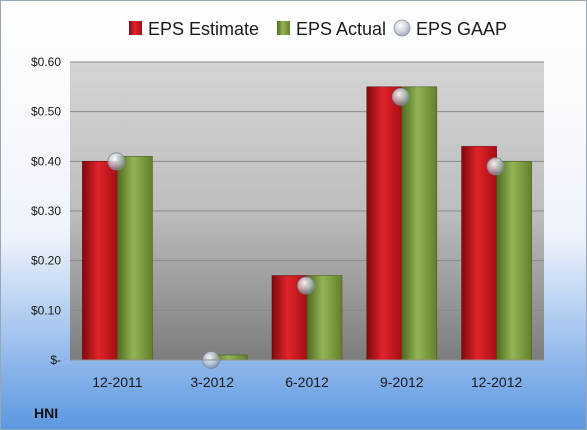  What do you see at coordinates (117, 382) in the screenshot?
I see `x-tick-label-12-2011: 12-2011` at bounding box center [117, 382].